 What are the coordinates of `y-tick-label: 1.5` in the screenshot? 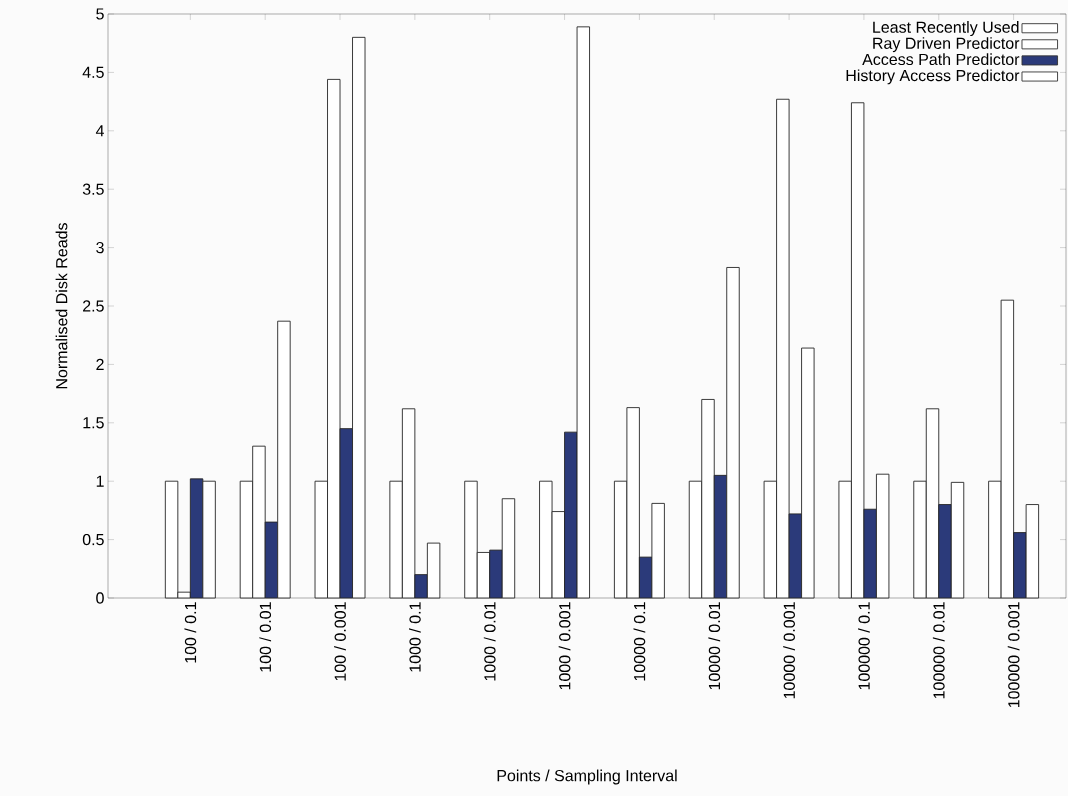 It's located at (93, 423).